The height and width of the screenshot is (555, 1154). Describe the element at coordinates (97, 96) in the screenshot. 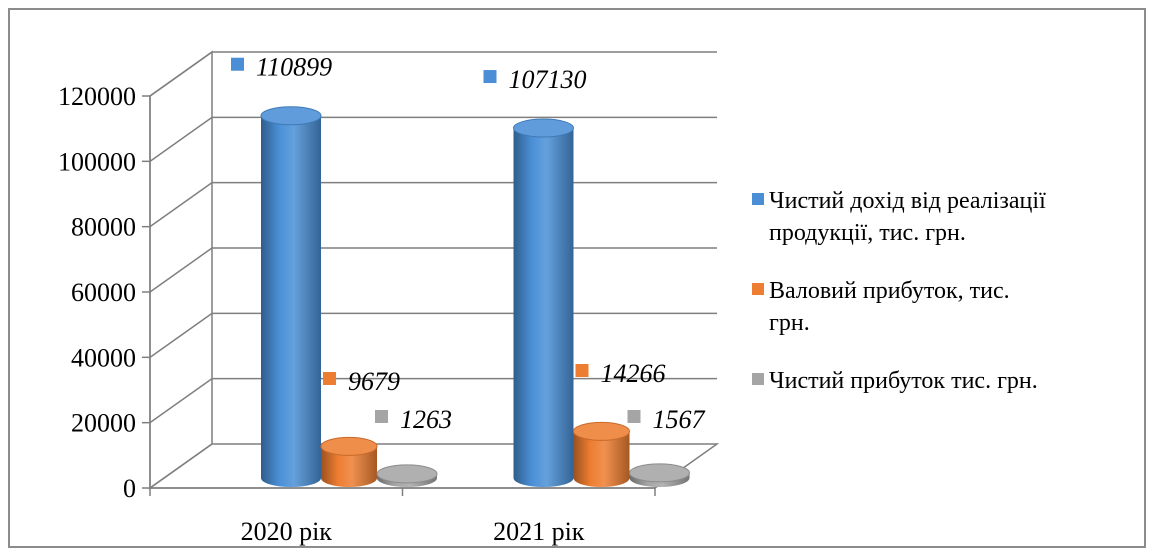

I see `y-tick-label: 120000` at that location.